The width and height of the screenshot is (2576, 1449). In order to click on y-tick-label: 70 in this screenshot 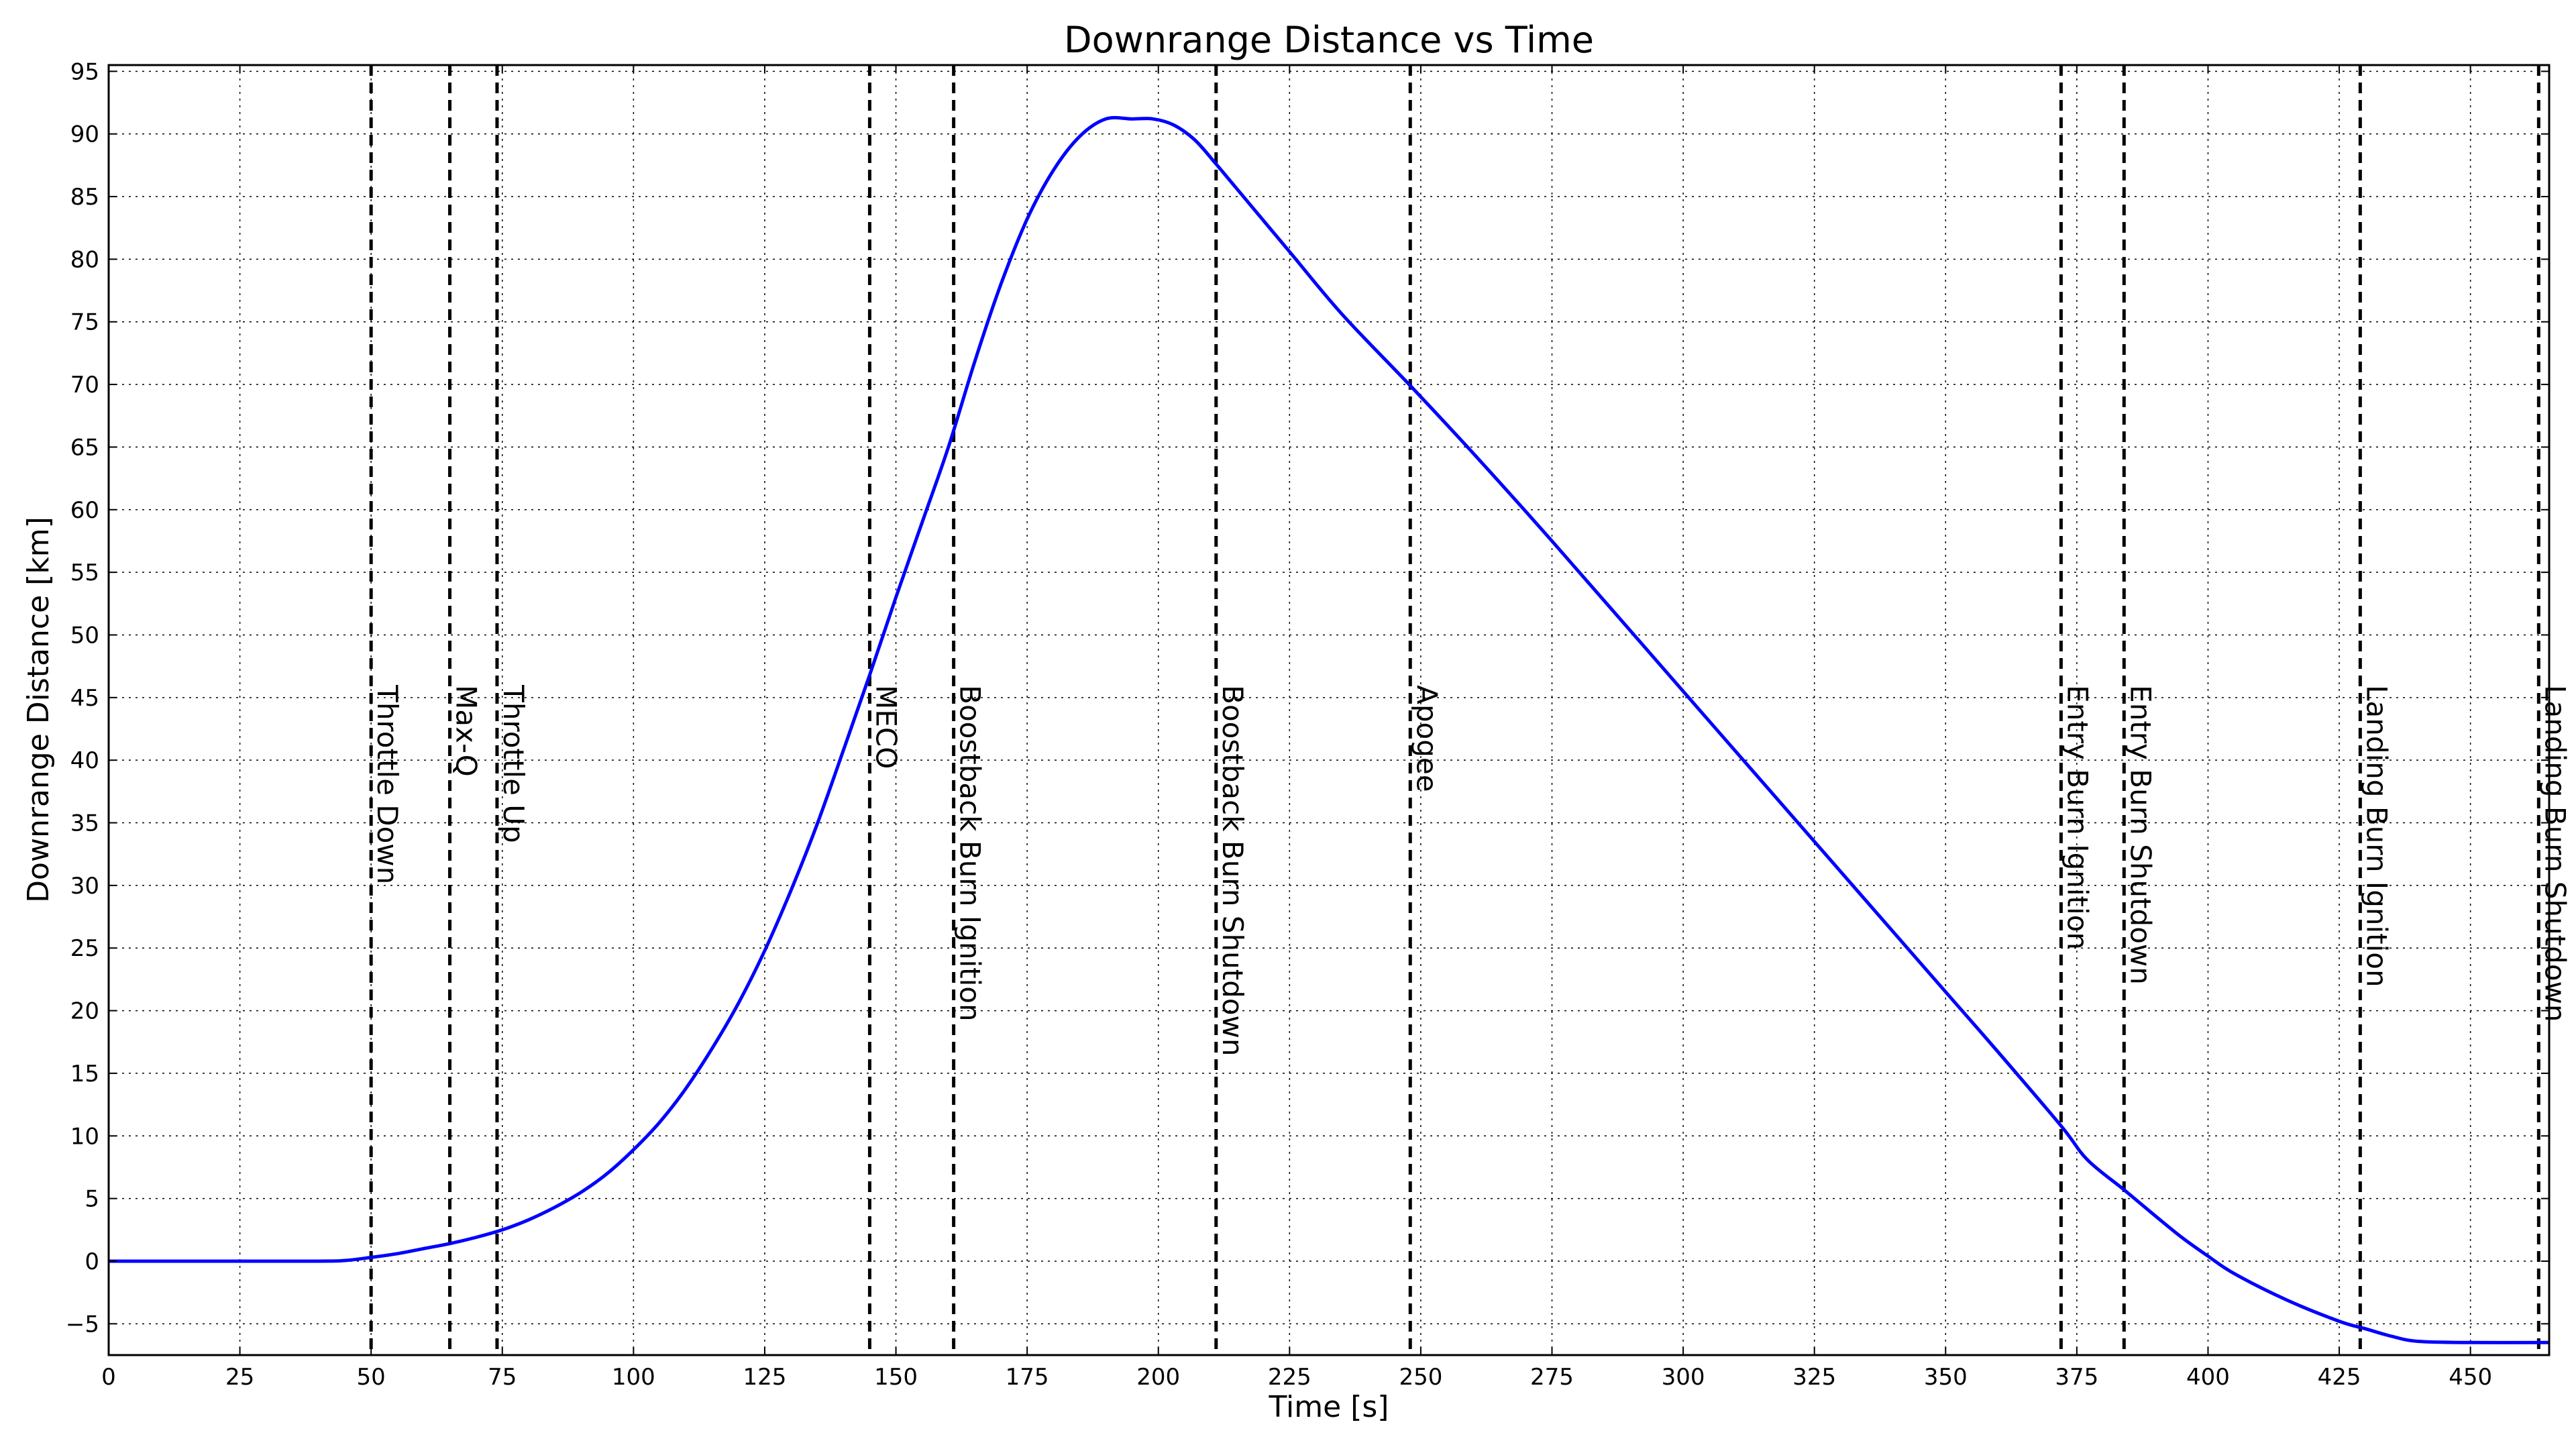, I will do `click(84, 385)`.